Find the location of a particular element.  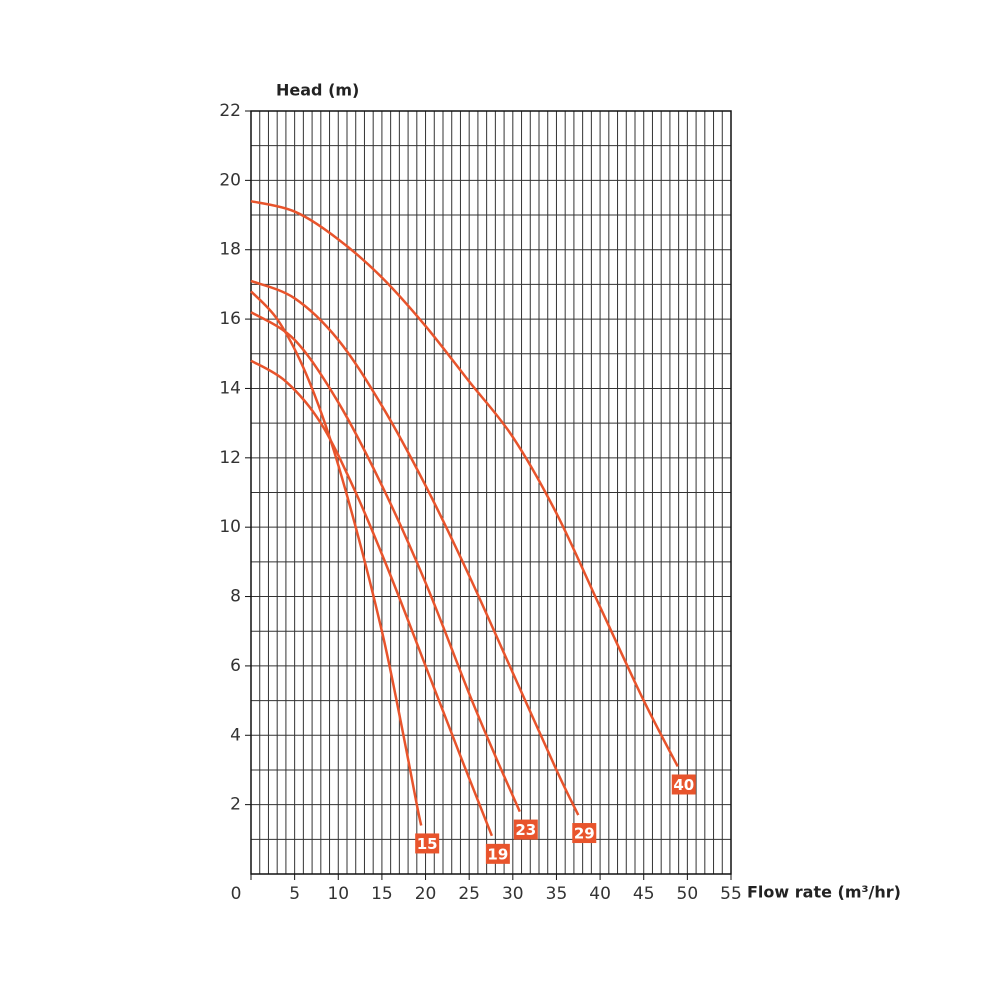

y-tick-label: 20 is located at coordinates (230, 180).